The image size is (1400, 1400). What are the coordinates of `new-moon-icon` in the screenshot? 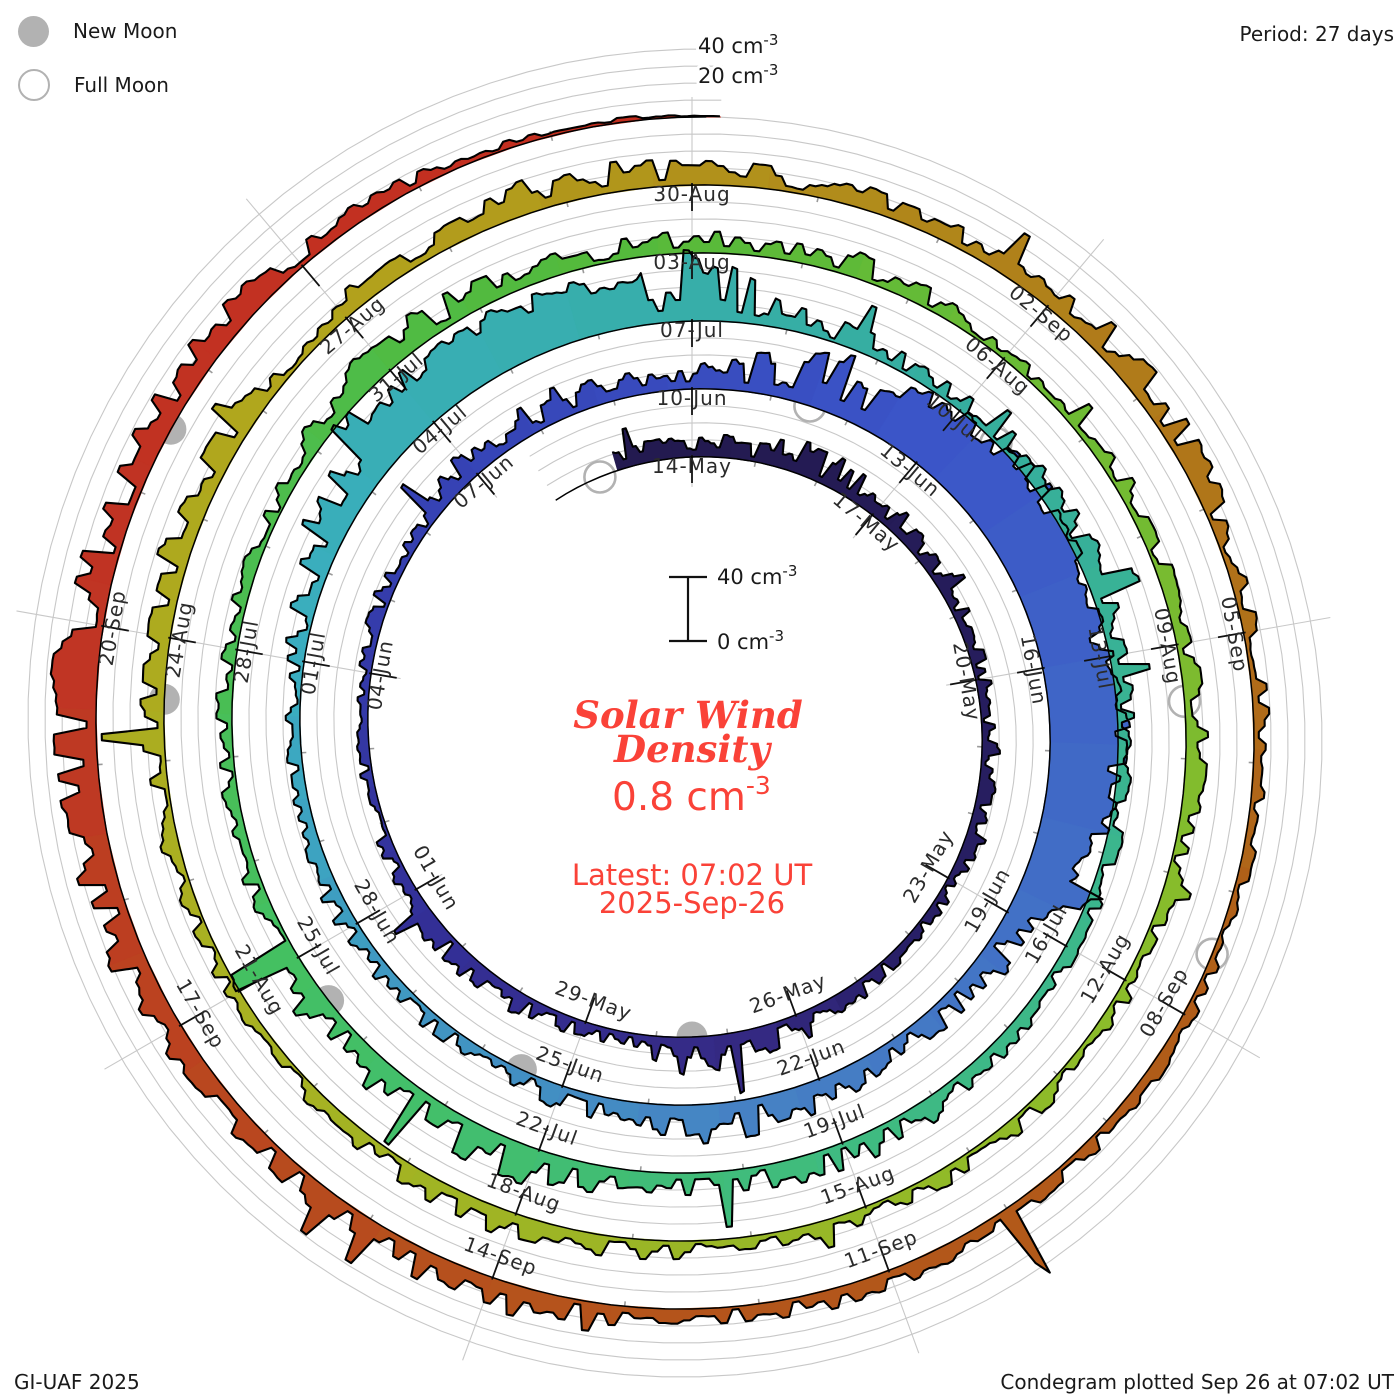 It's located at (33, 31).